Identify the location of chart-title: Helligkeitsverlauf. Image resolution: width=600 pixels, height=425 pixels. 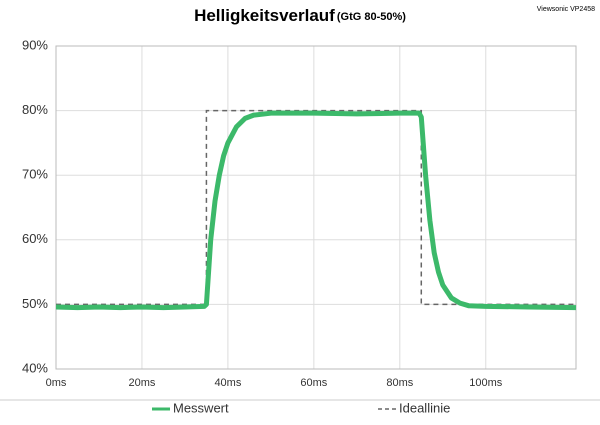
(264, 15).